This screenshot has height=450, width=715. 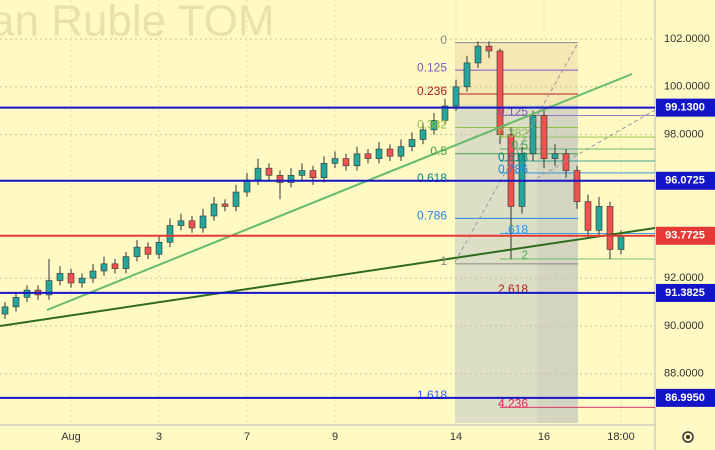 What do you see at coordinates (432, 67) in the screenshot?
I see `fib-label: 0.125` at bounding box center [432, 67].